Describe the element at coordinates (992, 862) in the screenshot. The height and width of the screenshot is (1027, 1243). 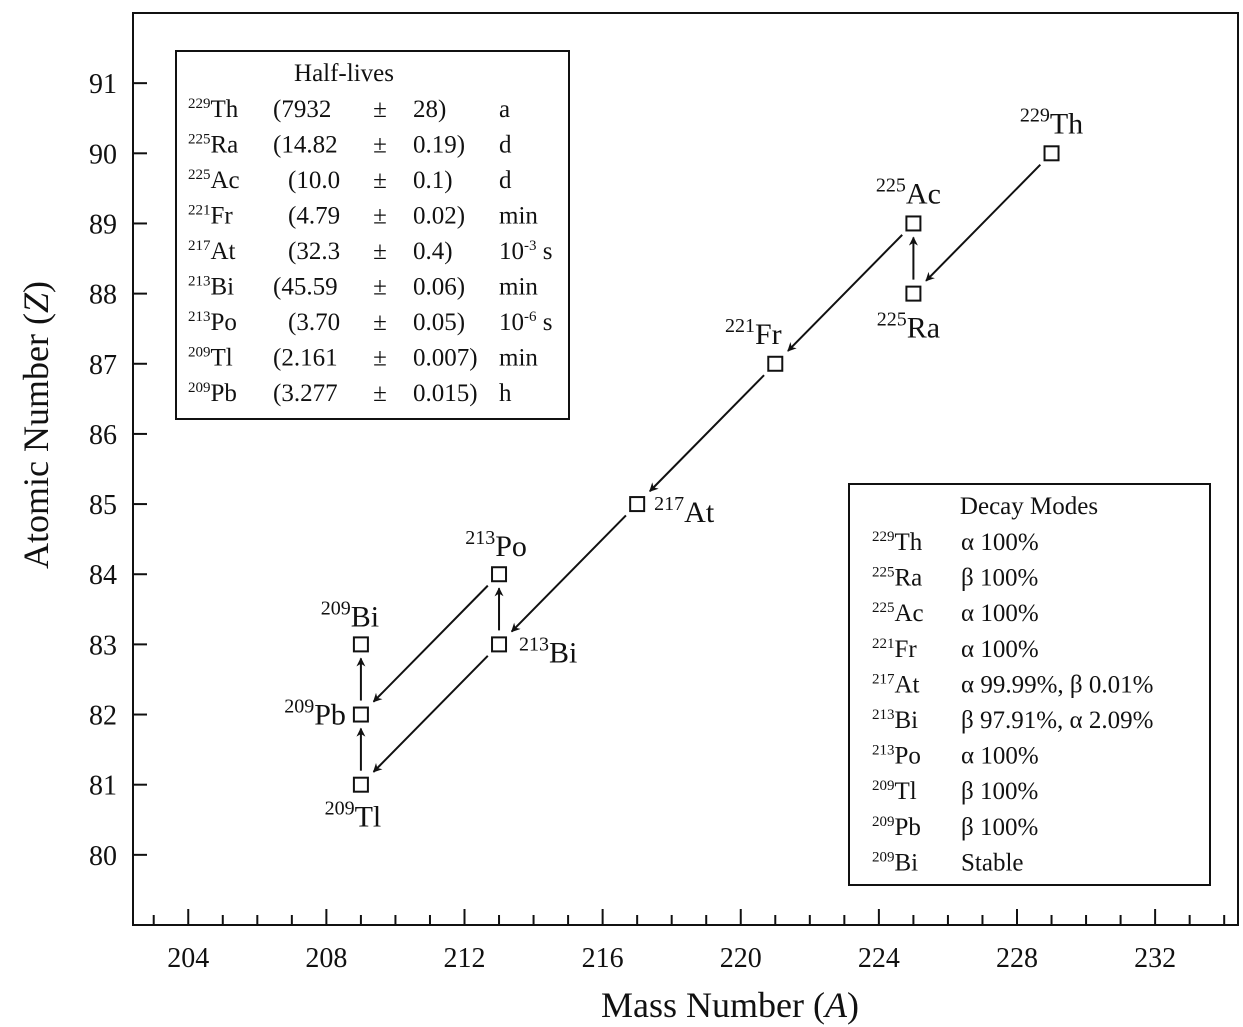
I see `decay-mode-value: Stable` at that location.